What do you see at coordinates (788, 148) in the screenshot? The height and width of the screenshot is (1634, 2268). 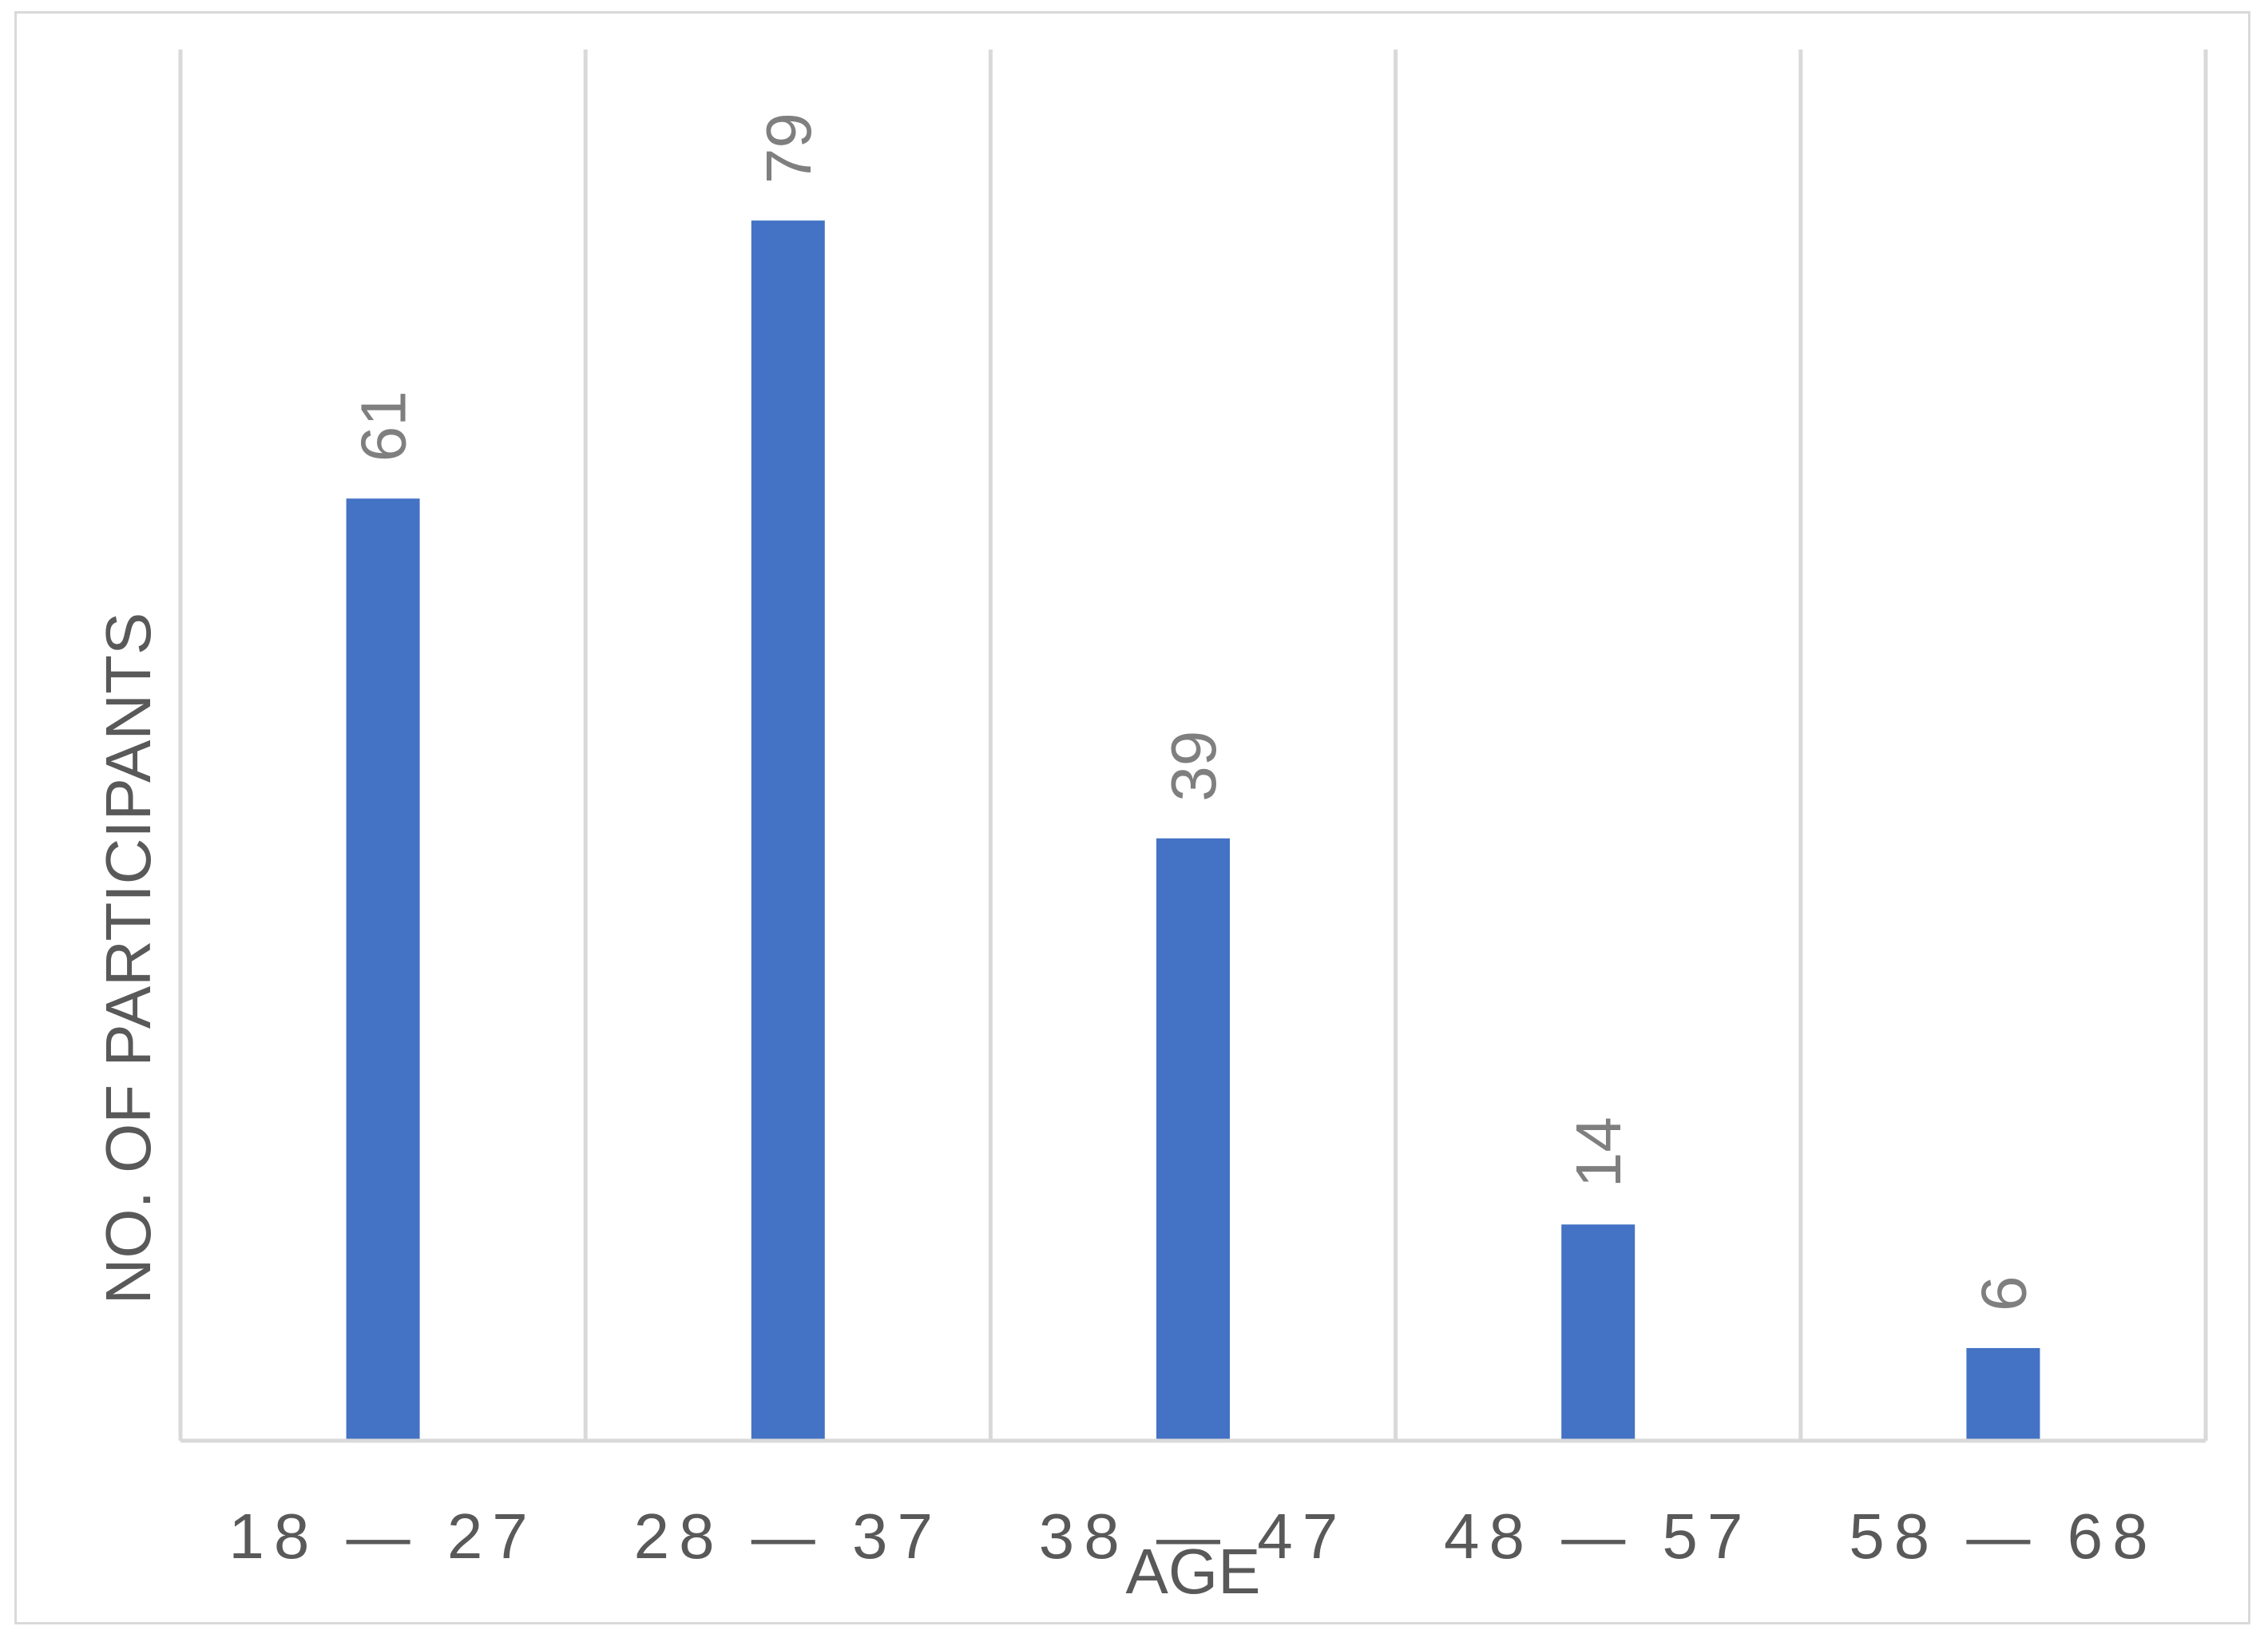 I see `data-label: 79` at bounding box center [788, 148].